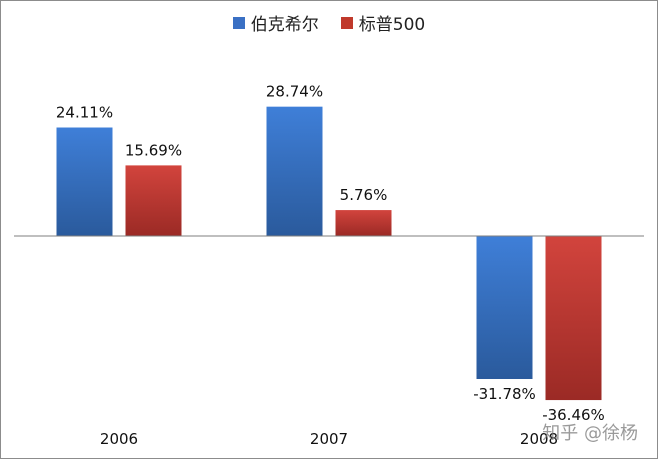 Image resolution: width=658 pixels, height=459 pixels. I want to click on legend-item-berkshire: 伯克希尔, so click(275, 22).